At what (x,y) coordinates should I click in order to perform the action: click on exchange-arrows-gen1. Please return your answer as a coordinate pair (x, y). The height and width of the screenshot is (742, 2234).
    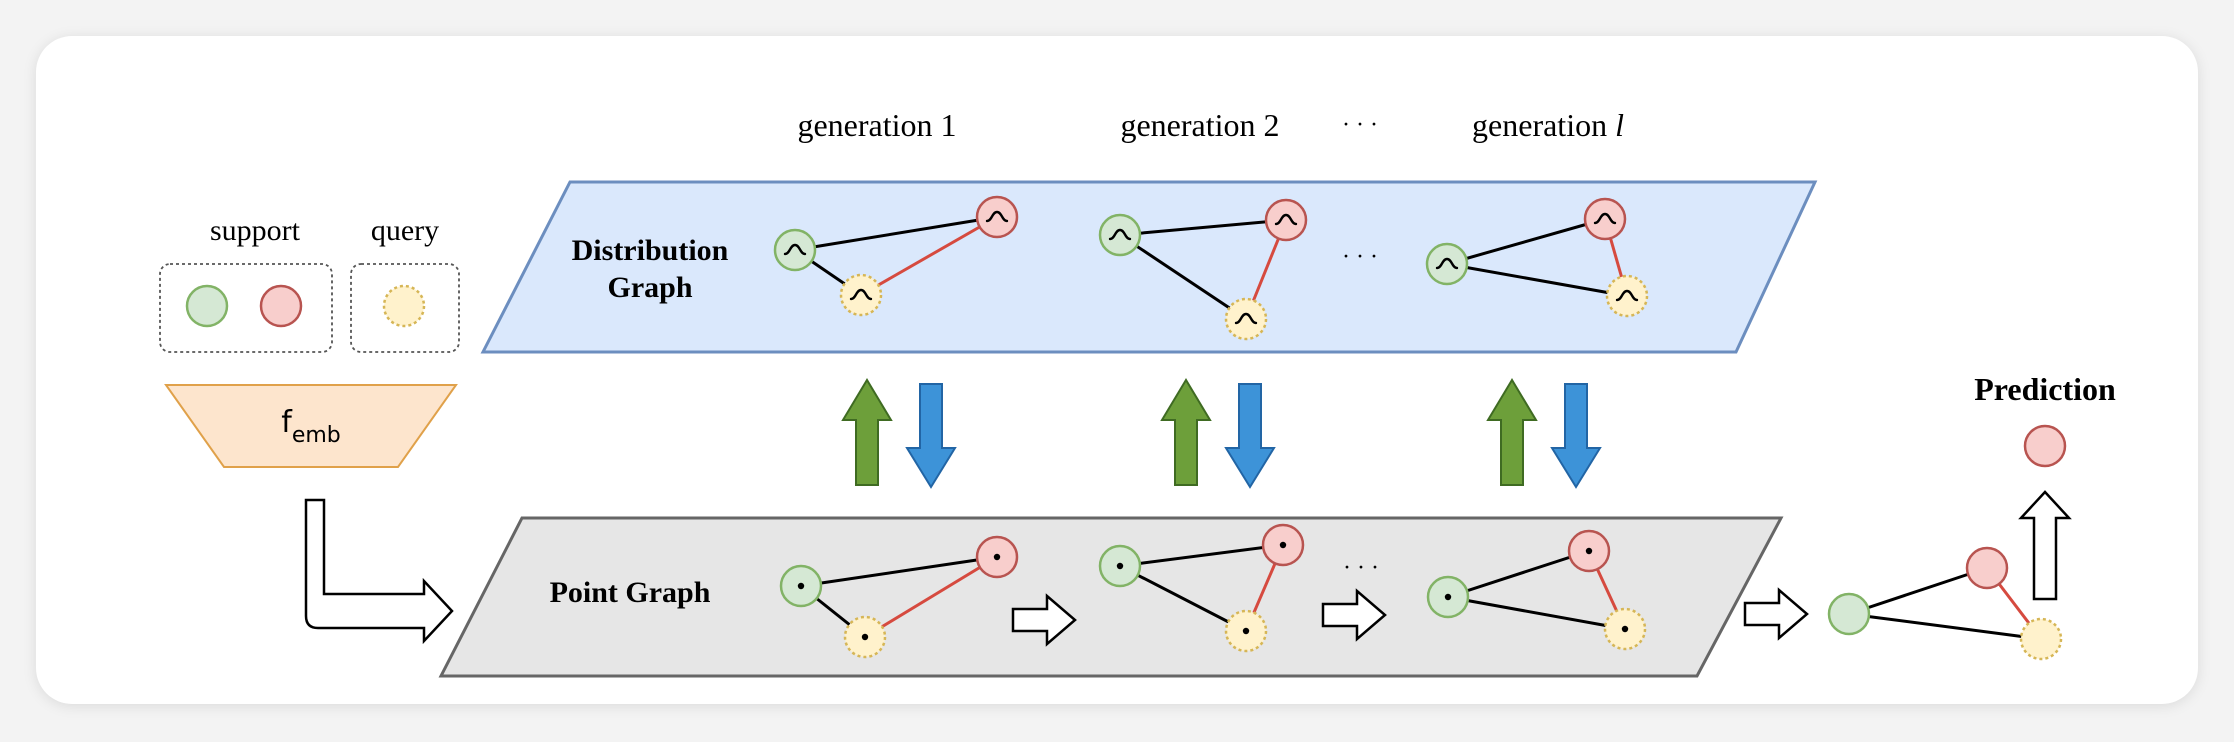
    Looking at the image, I should click on (899, 433).